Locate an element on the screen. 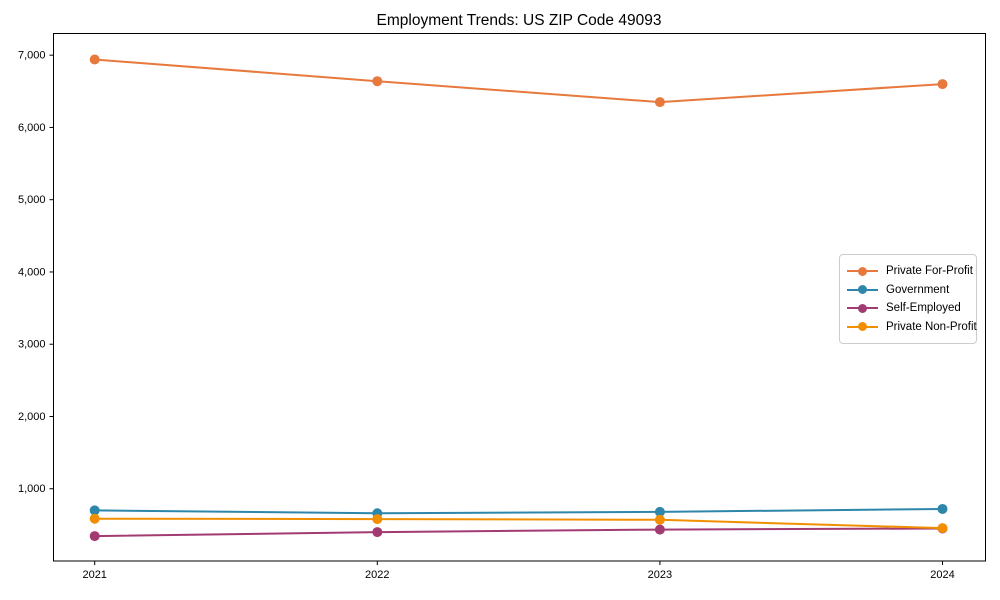 This screenshot has width=1000, height=600. legend-item-self-employed: Self-Employed is located at coordinates (907, 308).